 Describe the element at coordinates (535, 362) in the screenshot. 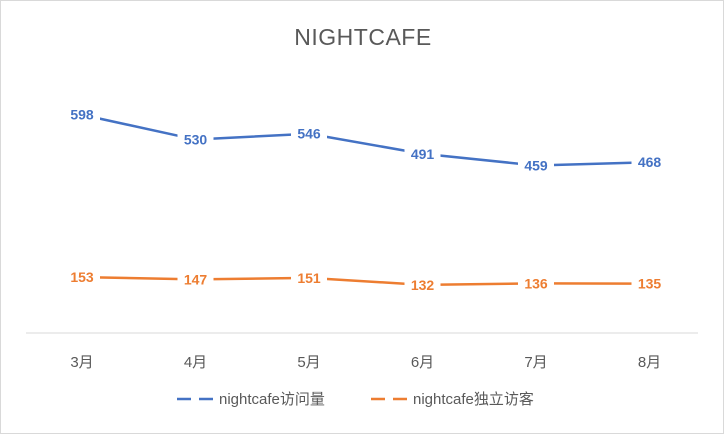

I see `x-tick-label-5: 7月` at that location.